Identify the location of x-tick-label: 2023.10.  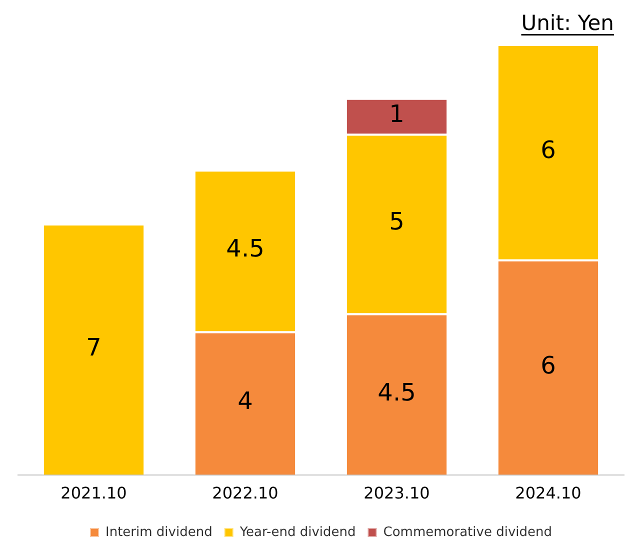
(397, 493).